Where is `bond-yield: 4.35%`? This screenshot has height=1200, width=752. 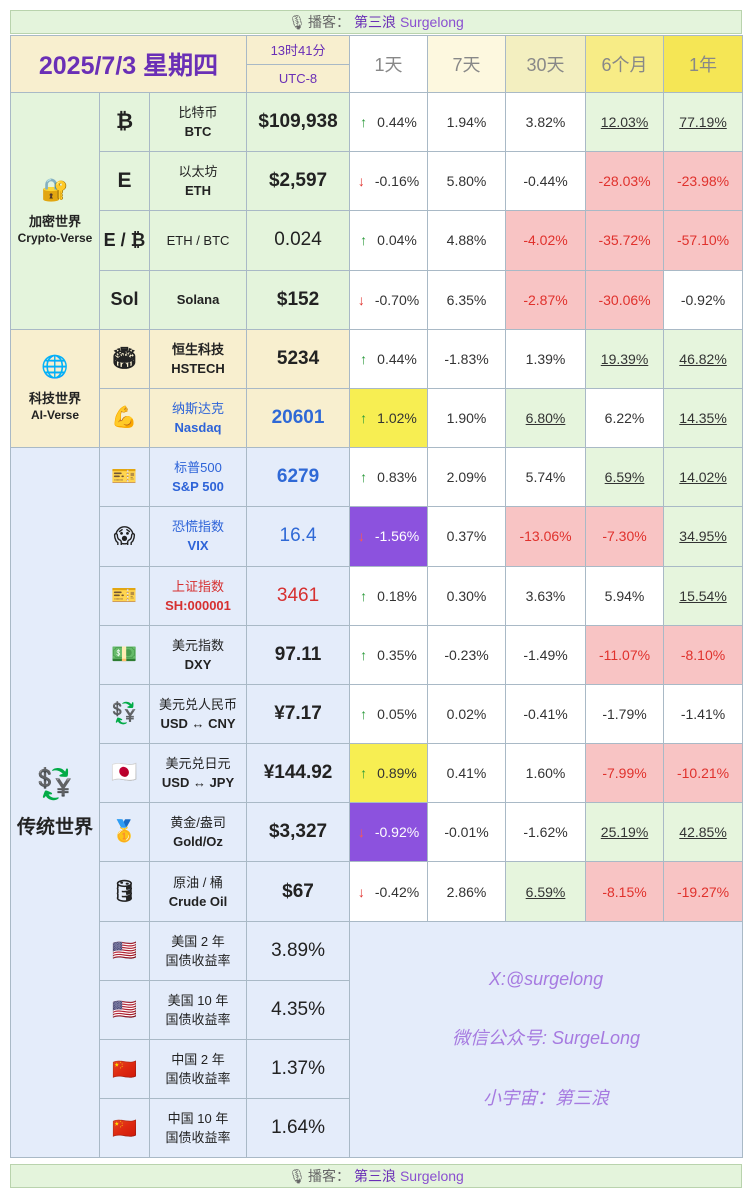 bond-yield: 4.35% is located at coordinates (298, 1010).